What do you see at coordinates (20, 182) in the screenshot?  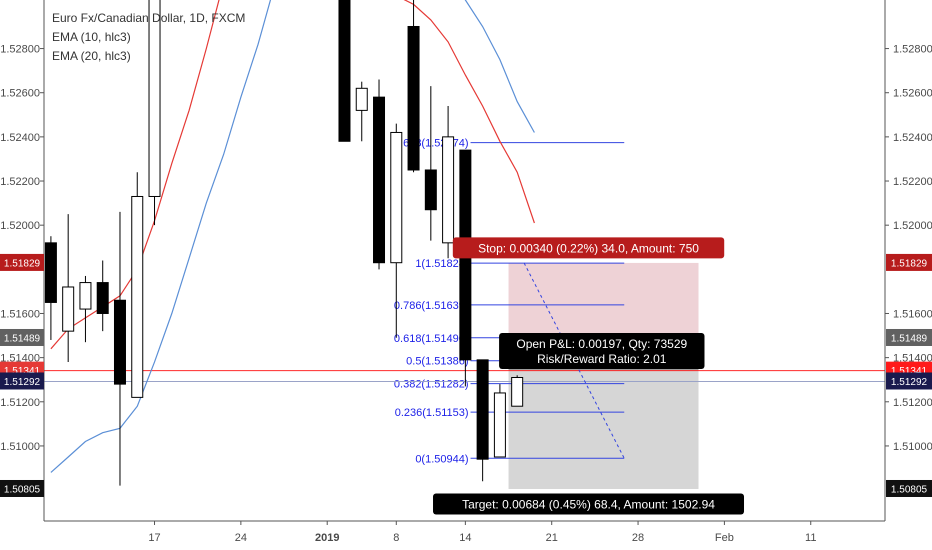 I see `y-label-left-3: 1.52200` at bounding box center [20, 182].